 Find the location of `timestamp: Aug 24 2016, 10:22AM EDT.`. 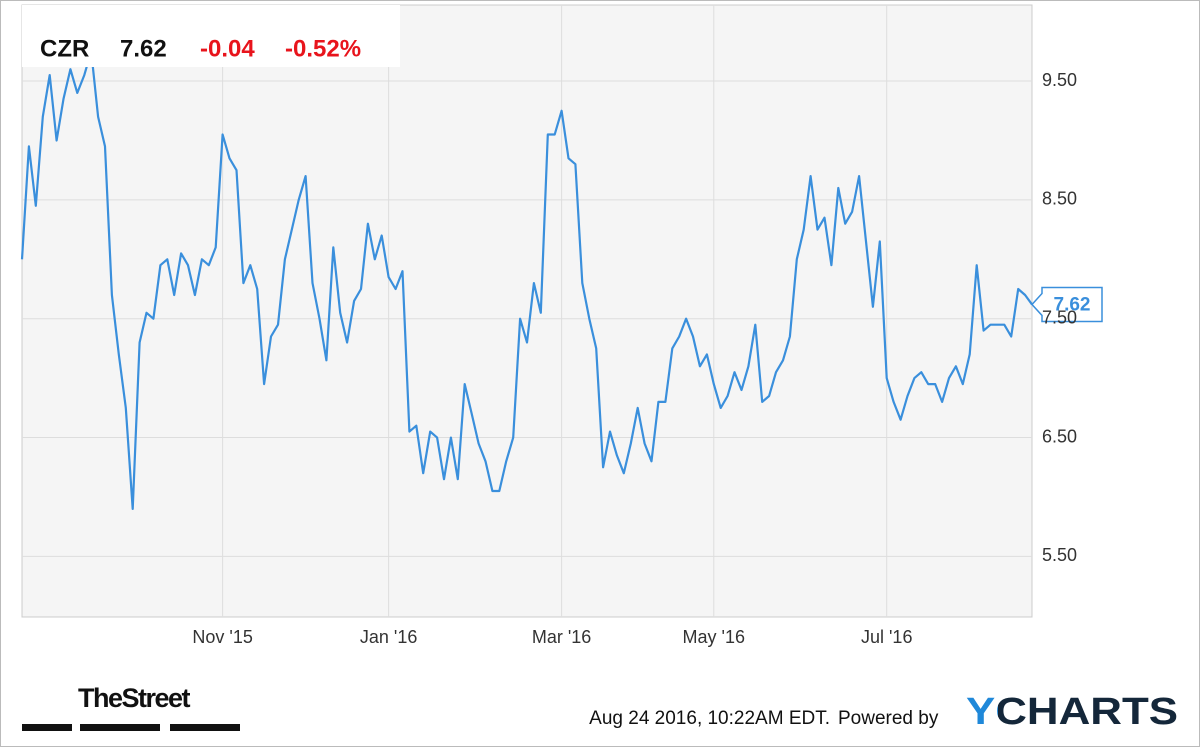

timestamp: Aug 24 2016, 10:22AM EDT. is located at coordinates (709, 718).